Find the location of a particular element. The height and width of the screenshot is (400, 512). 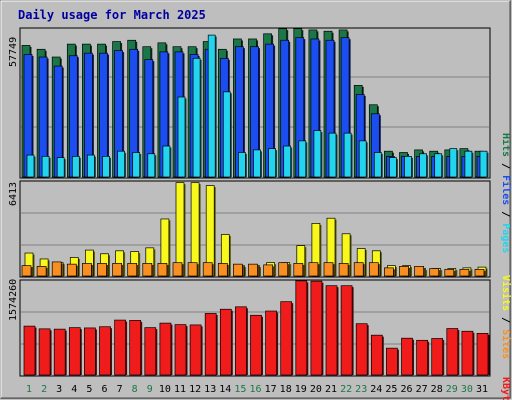

legend-kbytes: KBytes is located at coordinates (505, 388).